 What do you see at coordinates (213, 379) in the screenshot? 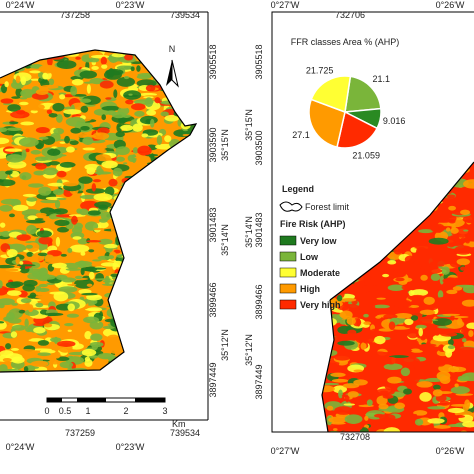
I see `coord-label: 3897449` at bounding box center [213, 379].